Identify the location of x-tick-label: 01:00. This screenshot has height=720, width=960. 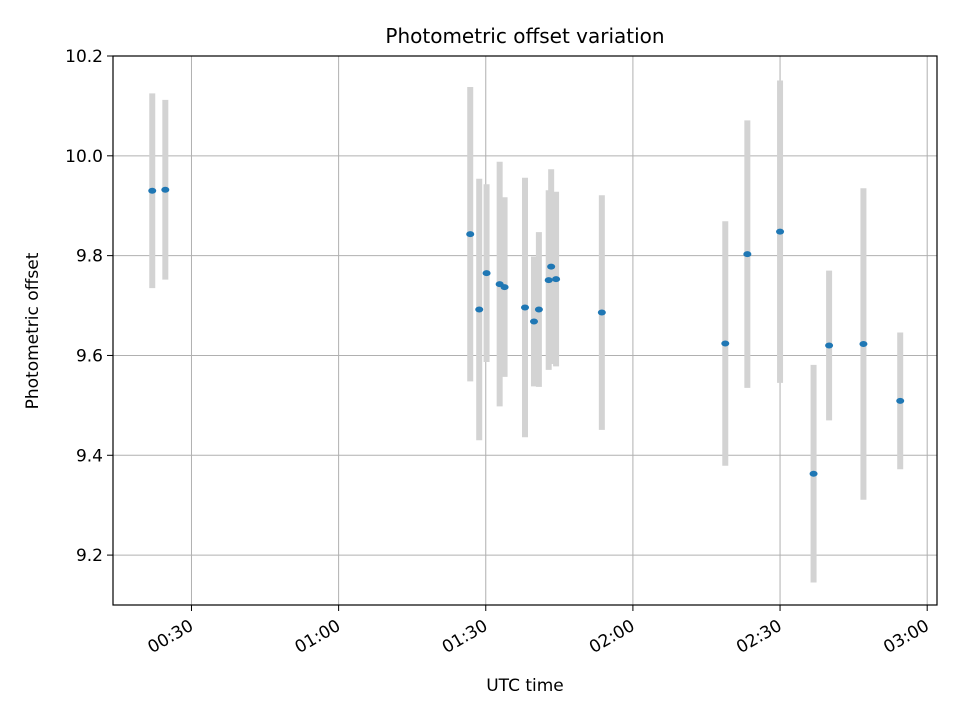
(318, 637).